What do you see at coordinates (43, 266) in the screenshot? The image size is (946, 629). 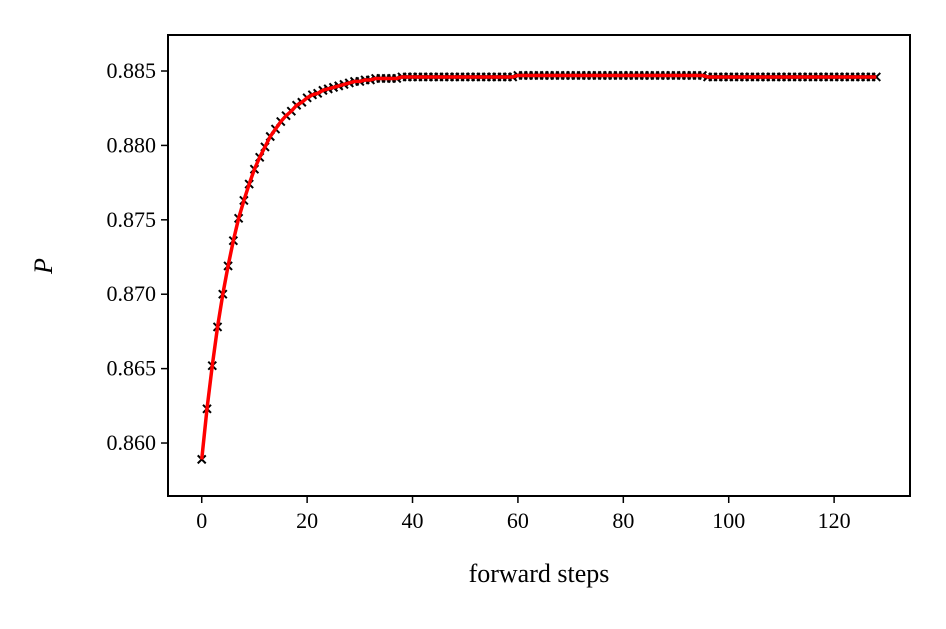 I see `y-axis-label: P` at bounding box center [43, 266].